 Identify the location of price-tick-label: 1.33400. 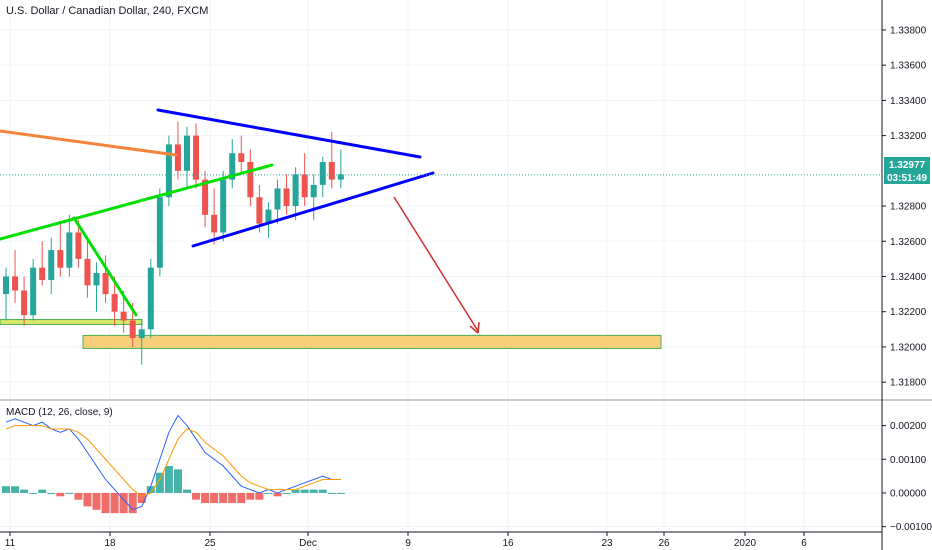
(908, 101).